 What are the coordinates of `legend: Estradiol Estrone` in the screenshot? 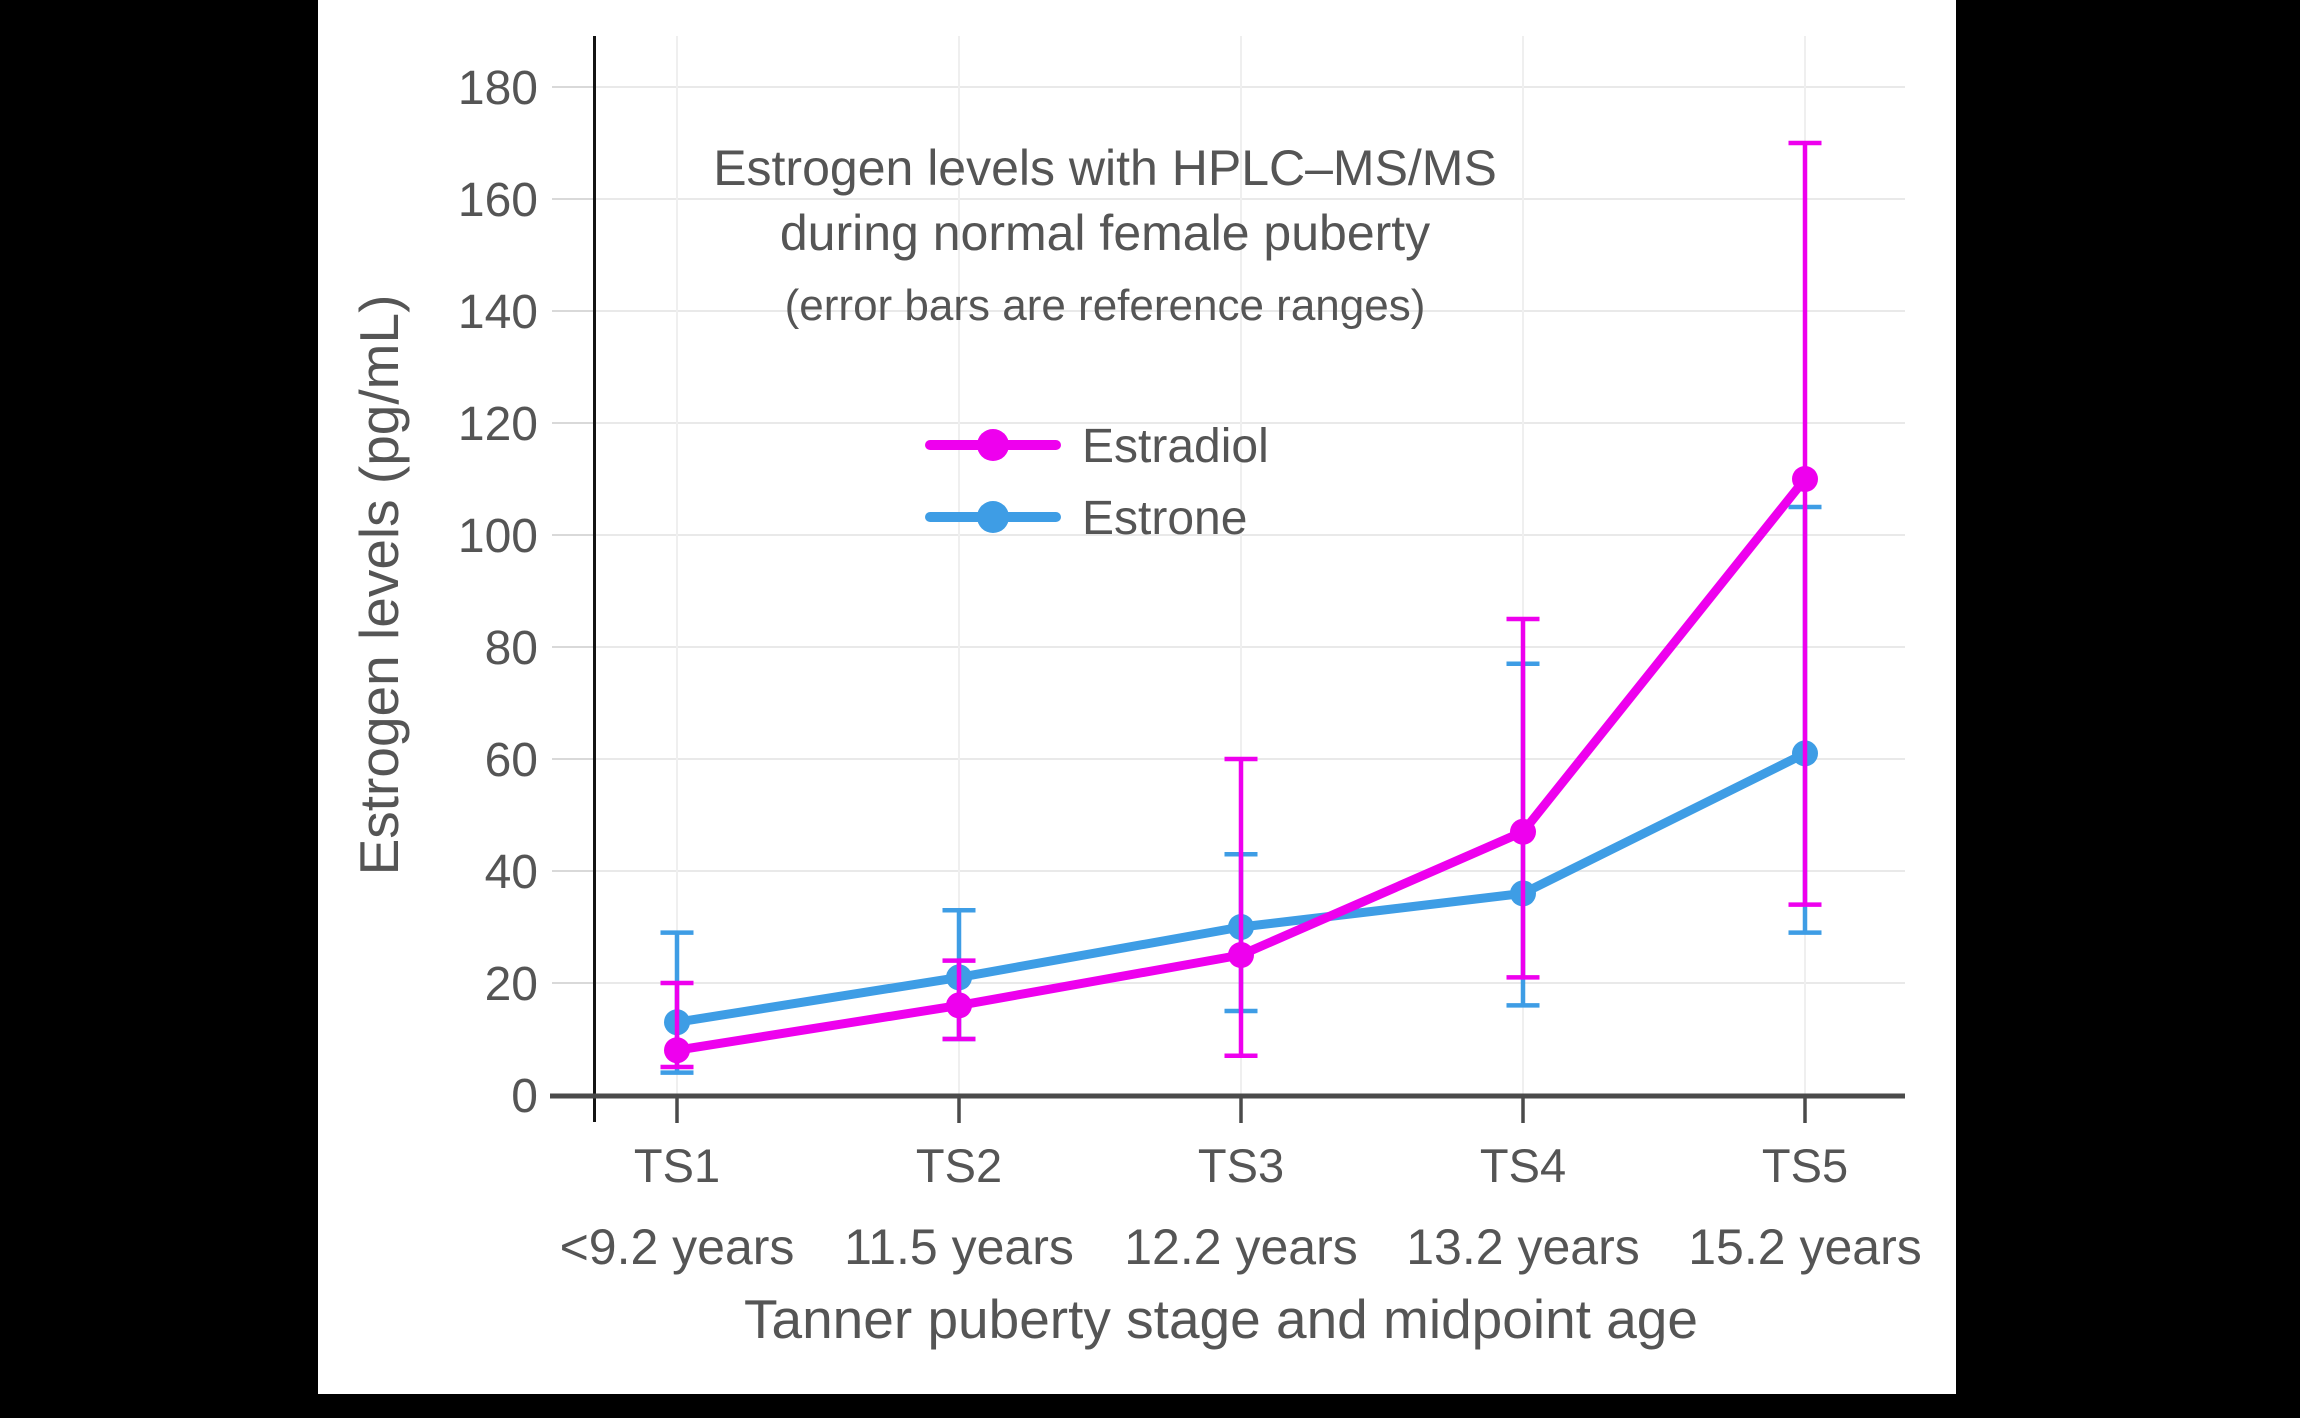 It's located at (1097, 482).